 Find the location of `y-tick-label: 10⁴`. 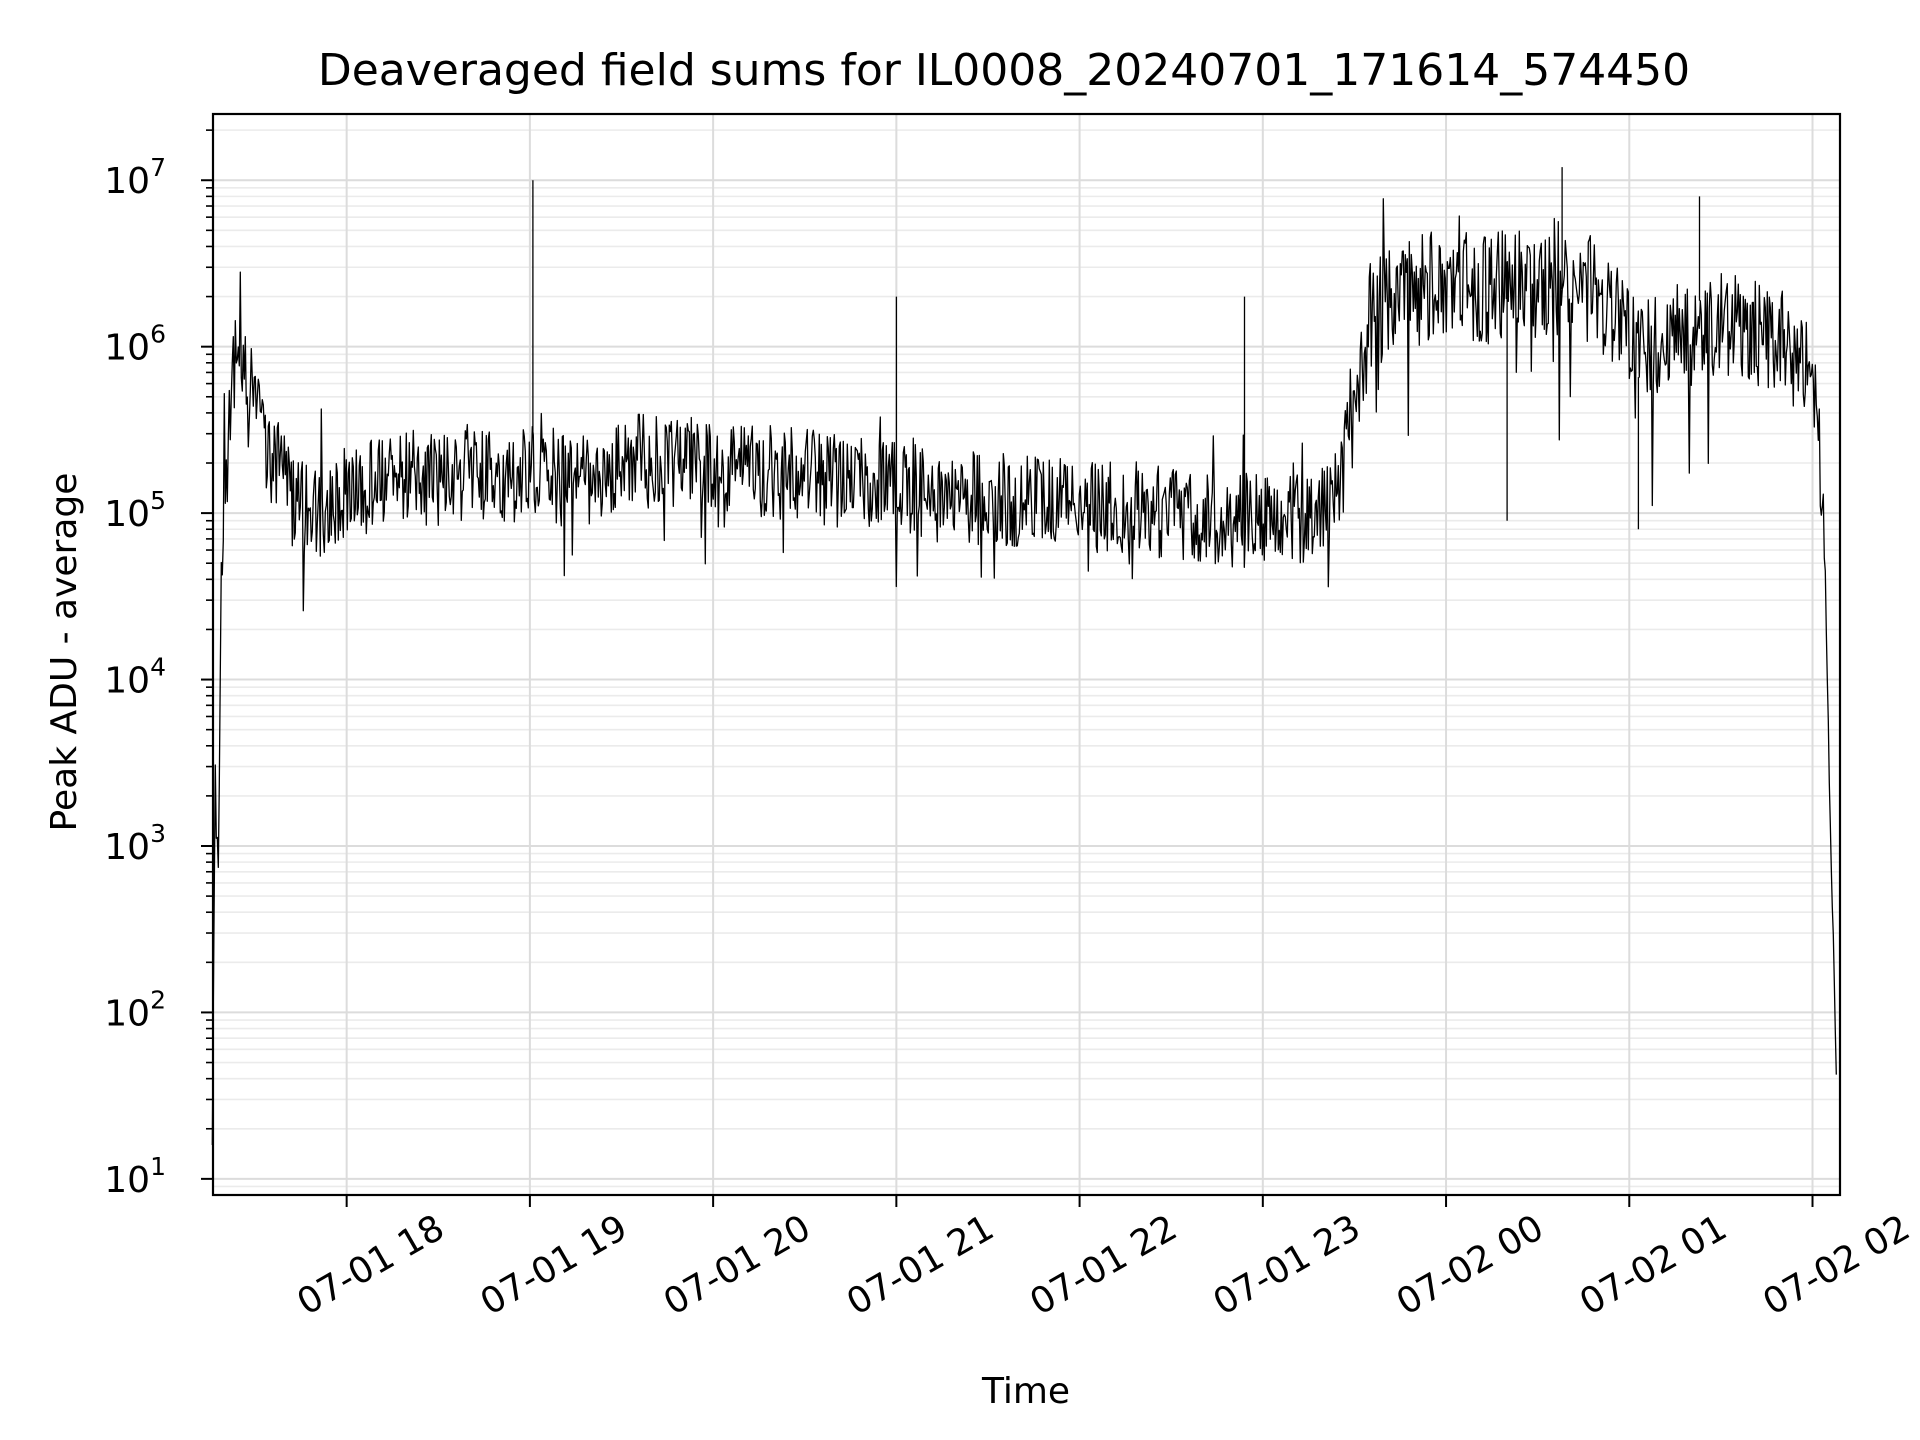

y-tick-label: 10⁴ is located at coordinates (135, 677).